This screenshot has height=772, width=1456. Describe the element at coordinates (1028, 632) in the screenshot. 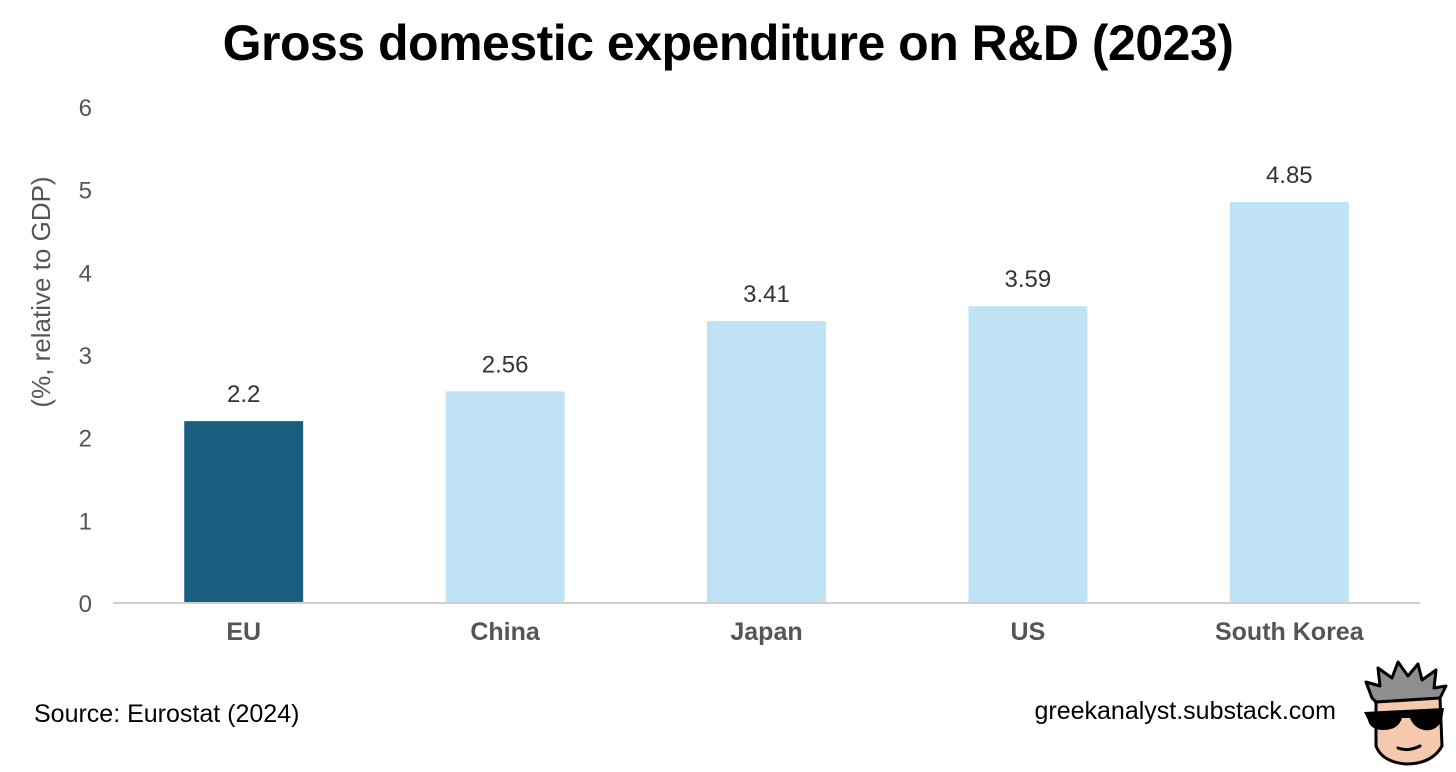

I see `category-label: US` at that location.